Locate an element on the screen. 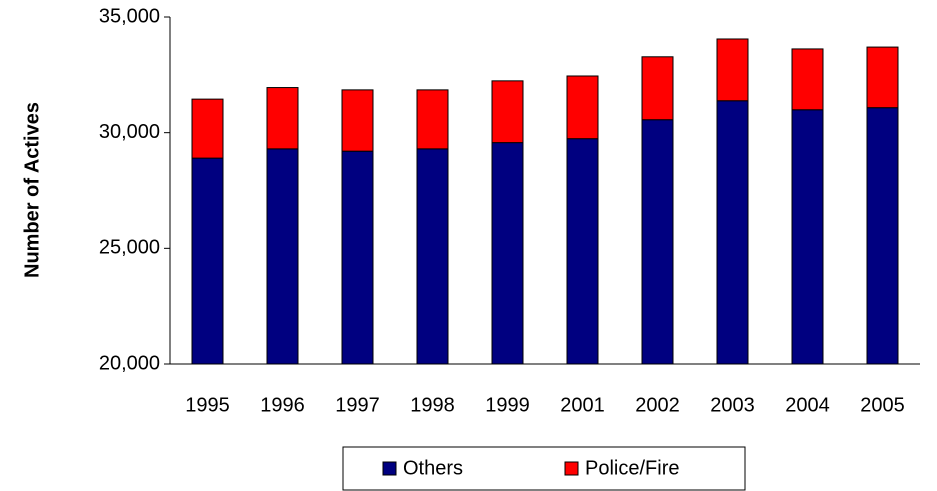  y-tick-label: 30,000 is located at coordinates (129, 132).